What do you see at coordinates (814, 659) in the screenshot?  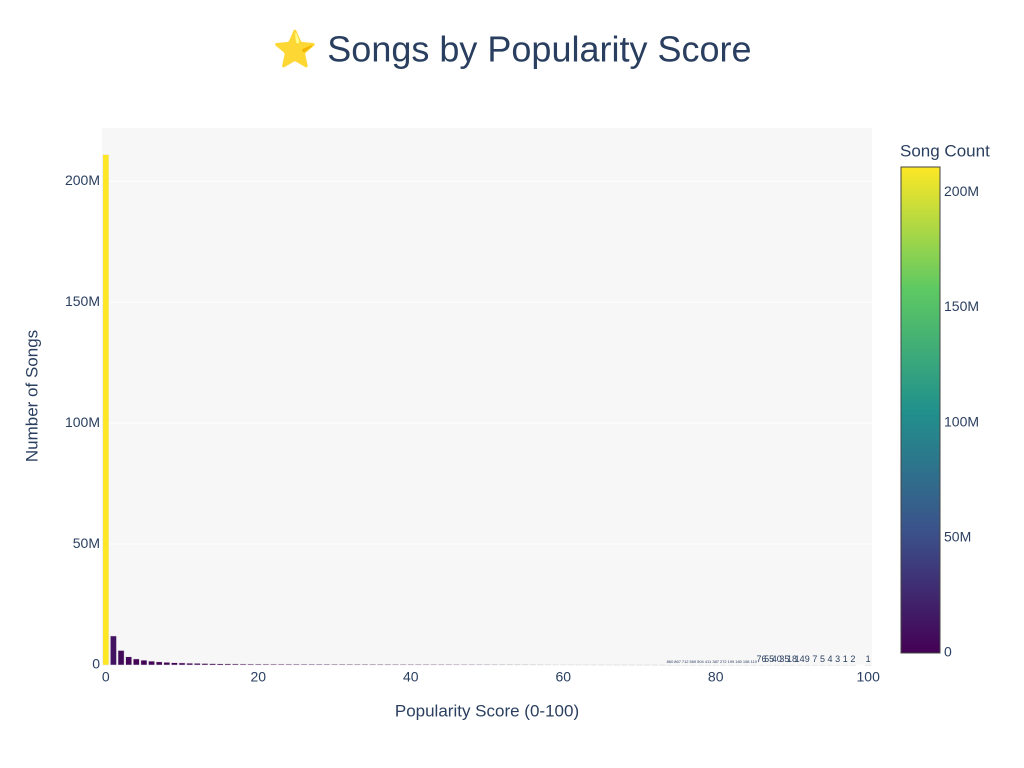 I see `data-label: 7` at bounding box center [814, 659].